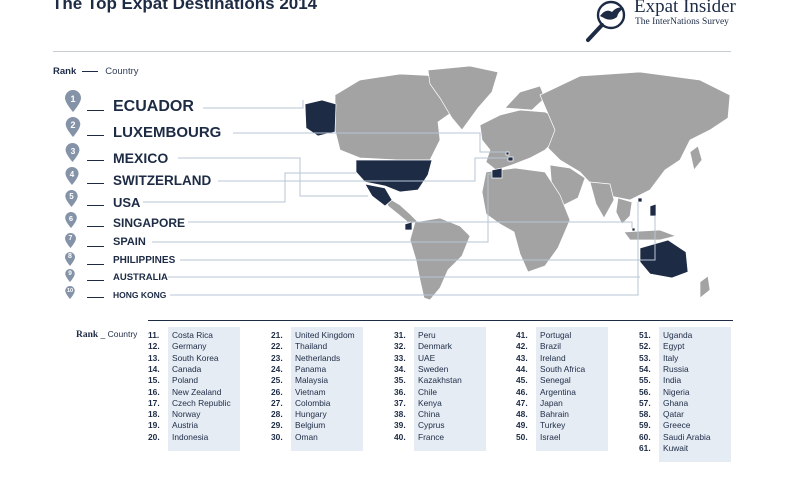 Image resolution: width=785 pixels, height=487 pixels. I want to click on rank-label: Rank, so click(65, 71).